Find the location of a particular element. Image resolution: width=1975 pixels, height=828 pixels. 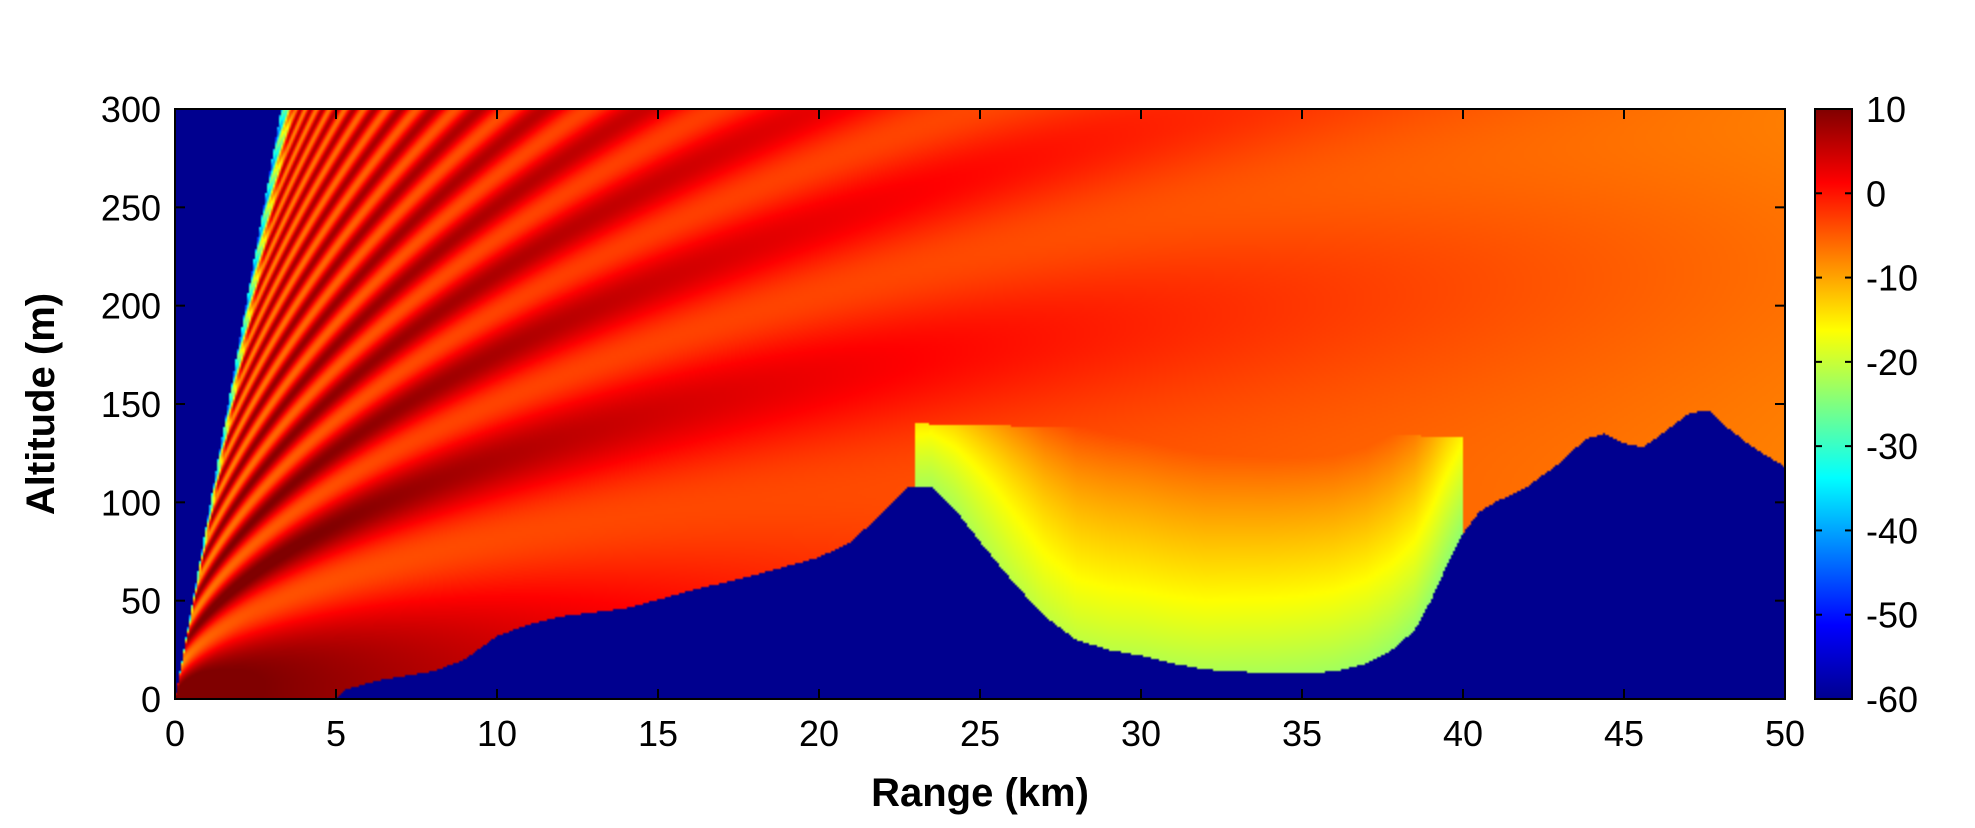

x-tick-label: 50 is located at coordinates (1785, 733).